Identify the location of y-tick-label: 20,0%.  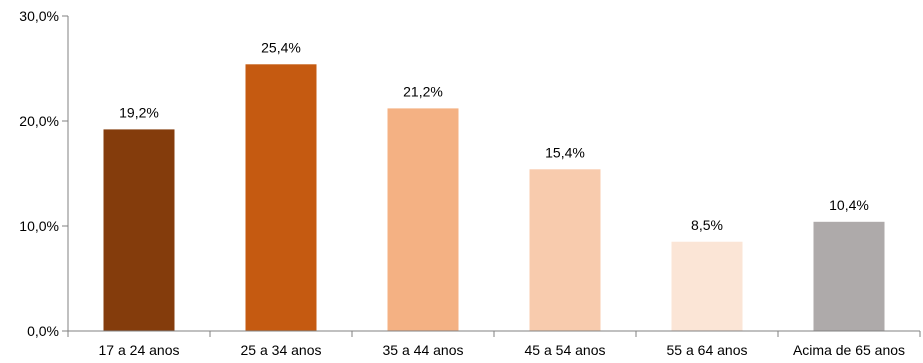
(39, 121).